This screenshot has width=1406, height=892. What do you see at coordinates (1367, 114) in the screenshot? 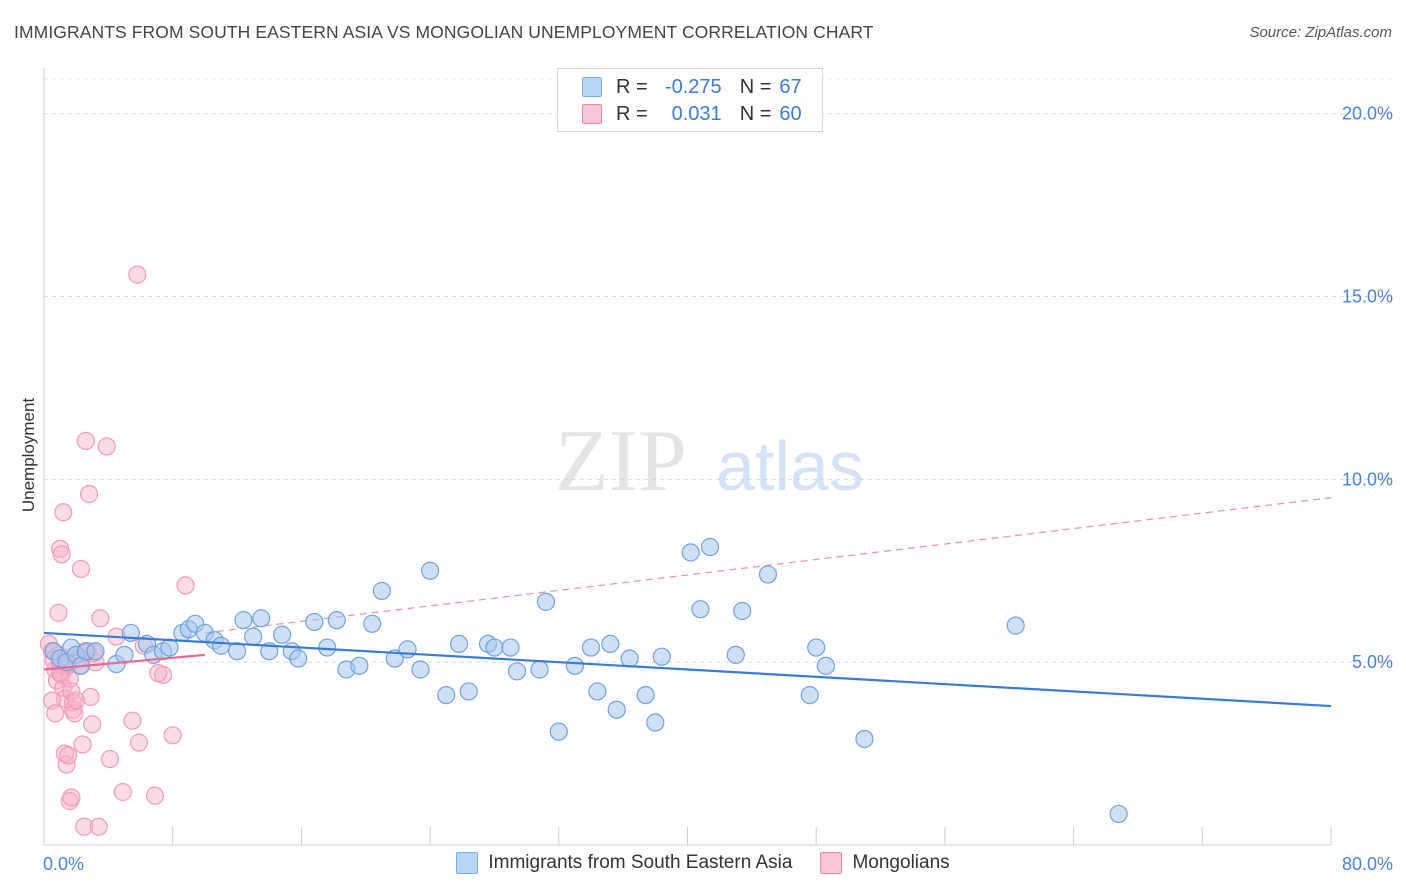
I see `y-tick-label: 20.0%` at bounding box center [1367, 114].